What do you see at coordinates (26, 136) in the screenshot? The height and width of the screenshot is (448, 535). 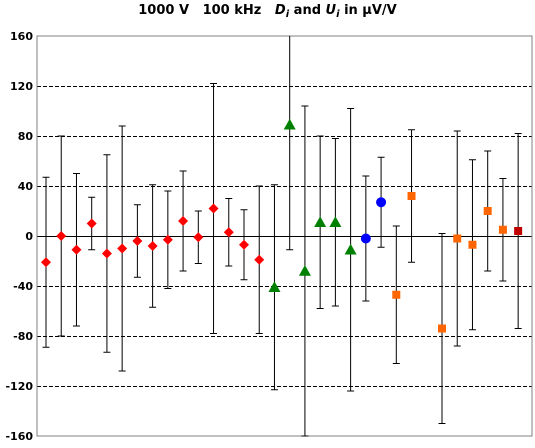 I see `y-tick-label: 80` at bounding box center [26, 136].